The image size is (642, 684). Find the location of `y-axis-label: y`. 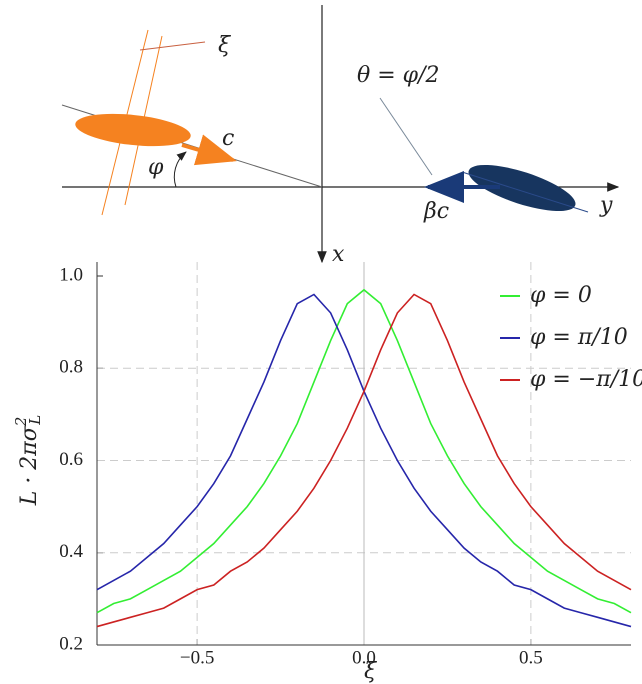

y-axis-label: y is located at coordinates (606, 205).